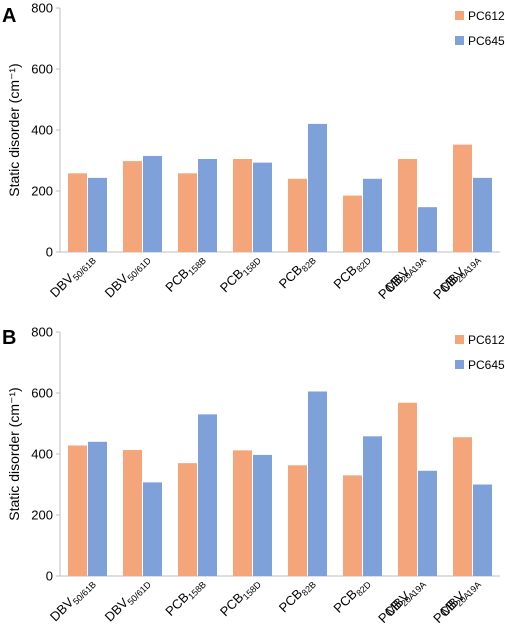 This screenshot has width=505, height=638. What do you see at coordinates (9, 338) in the screenshot?
I see `panel-label: B` at bounding box center [9, 338].